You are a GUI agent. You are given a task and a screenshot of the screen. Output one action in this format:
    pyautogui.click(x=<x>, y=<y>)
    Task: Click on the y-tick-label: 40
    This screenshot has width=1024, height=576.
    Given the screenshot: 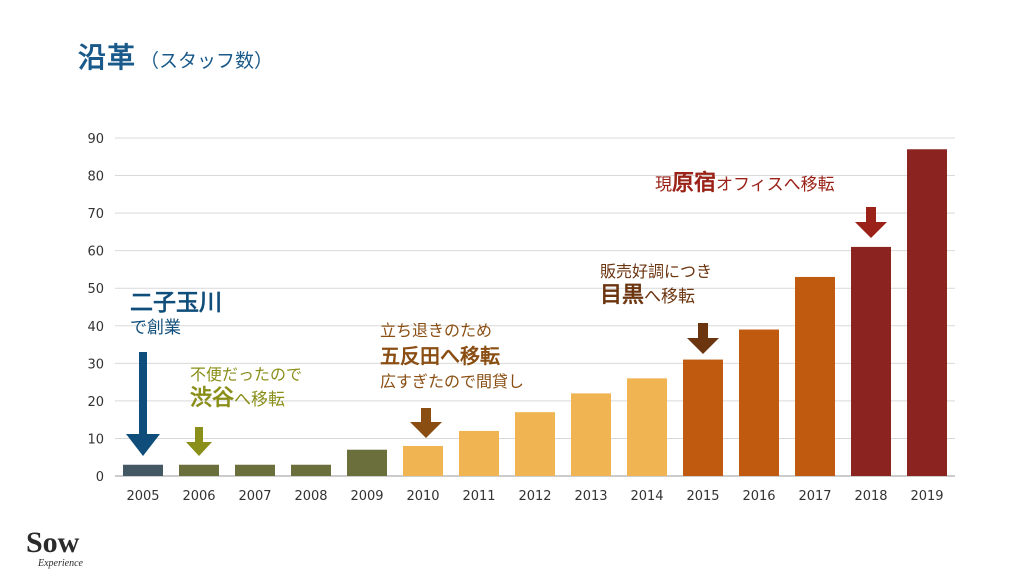 What is the action you would take?
    pyautogui.click(x=95, y=327)
    